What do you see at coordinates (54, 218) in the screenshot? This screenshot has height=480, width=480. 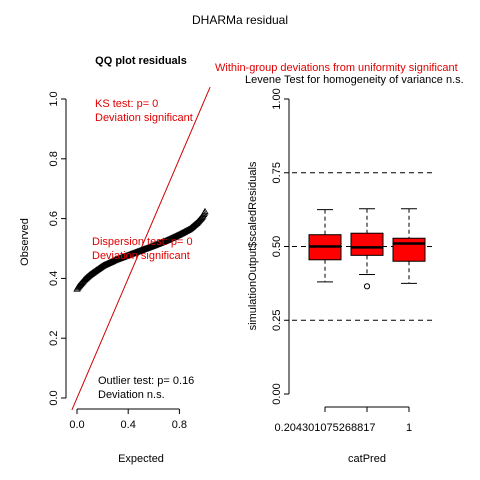 I see `qq-y-tick-label: 0.6` at bounding box center [54, 218].